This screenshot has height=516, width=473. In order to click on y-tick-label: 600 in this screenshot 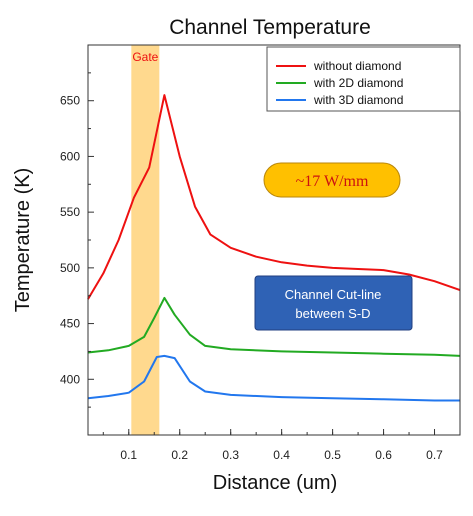, I will do `click(70, 156)`.